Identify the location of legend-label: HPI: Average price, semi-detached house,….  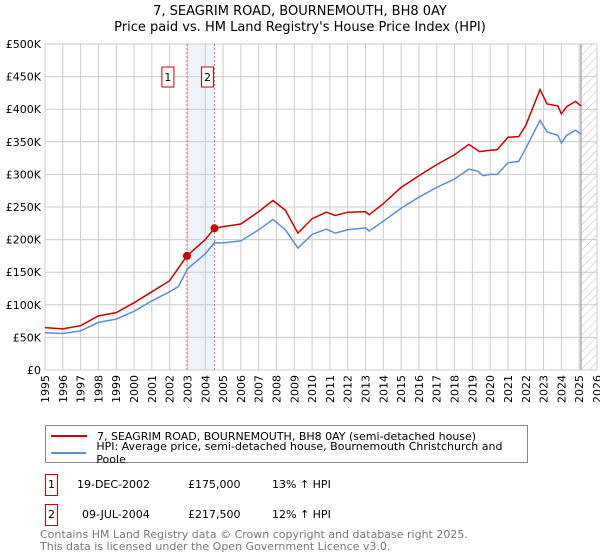
(299, 453).